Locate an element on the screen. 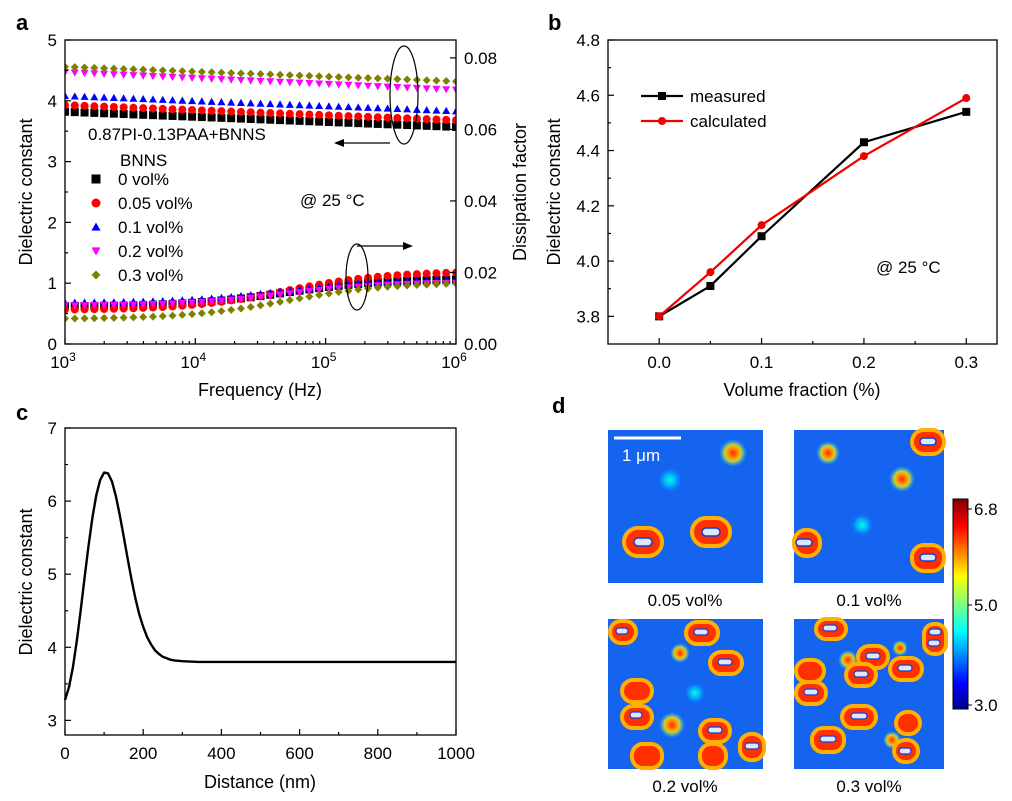 This screenshot has height=801, width=1012. map-0-2-particles is located at coordinates (687, 694).